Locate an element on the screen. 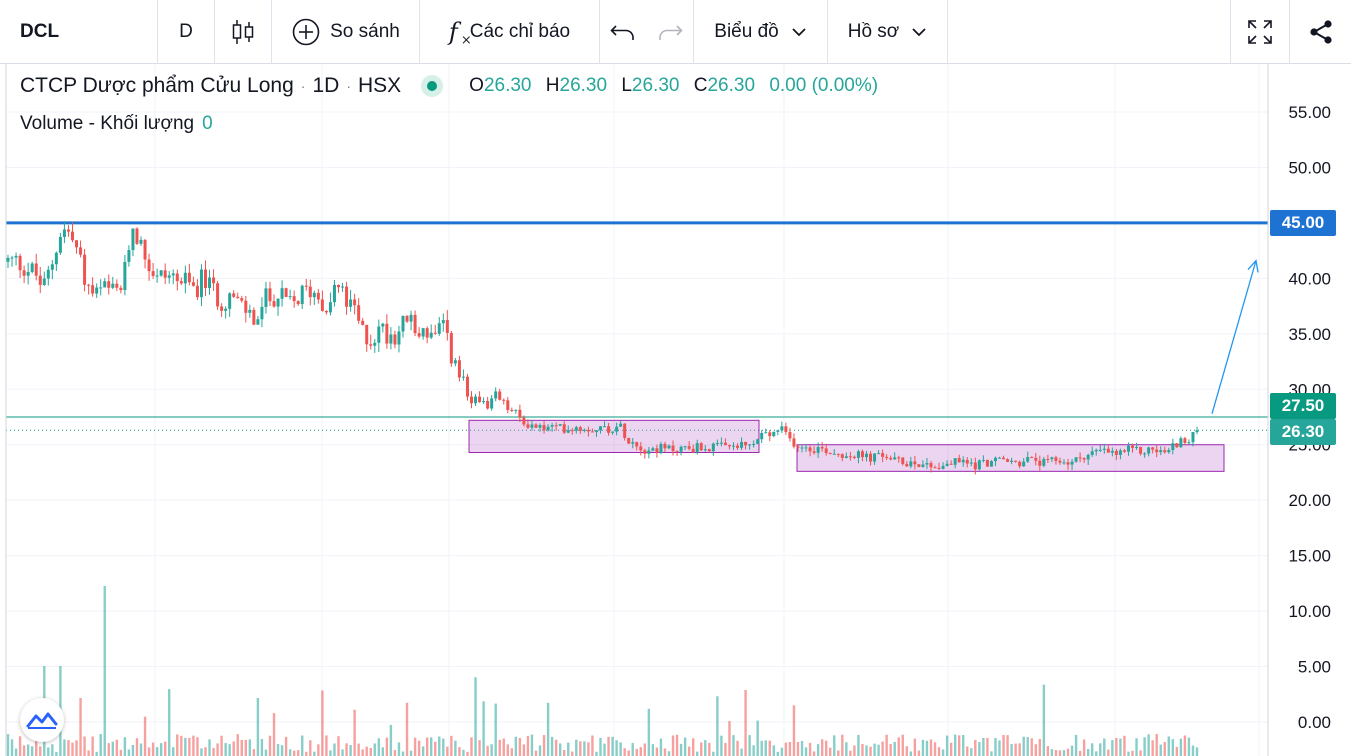 This screenshot has width=1351, height=756. chart-logo-icon is located at coordinates (42, 720).